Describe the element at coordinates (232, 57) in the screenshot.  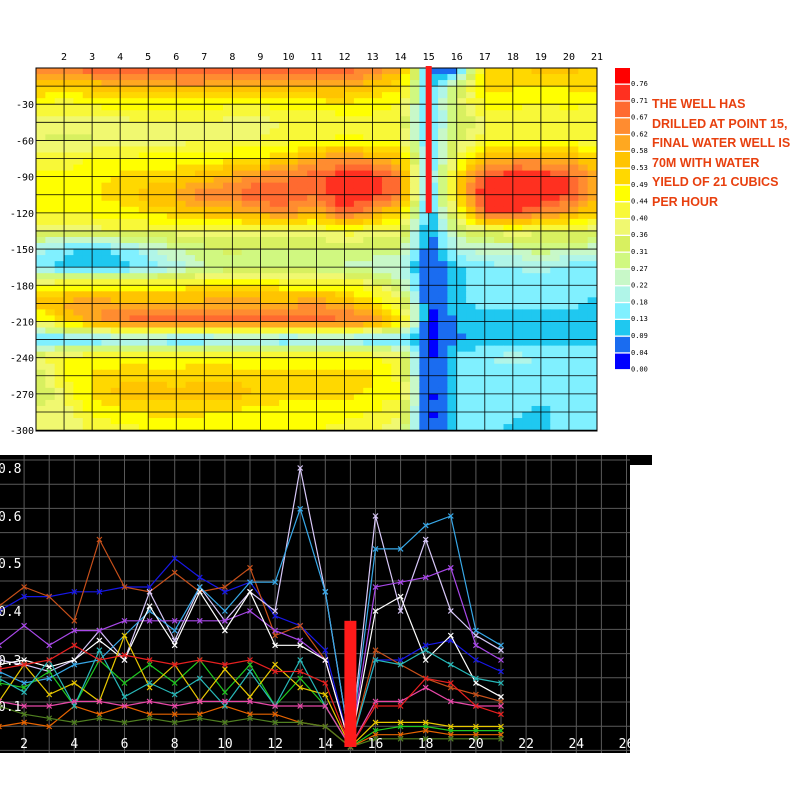
I see `x-tick-label: 8` at that location.